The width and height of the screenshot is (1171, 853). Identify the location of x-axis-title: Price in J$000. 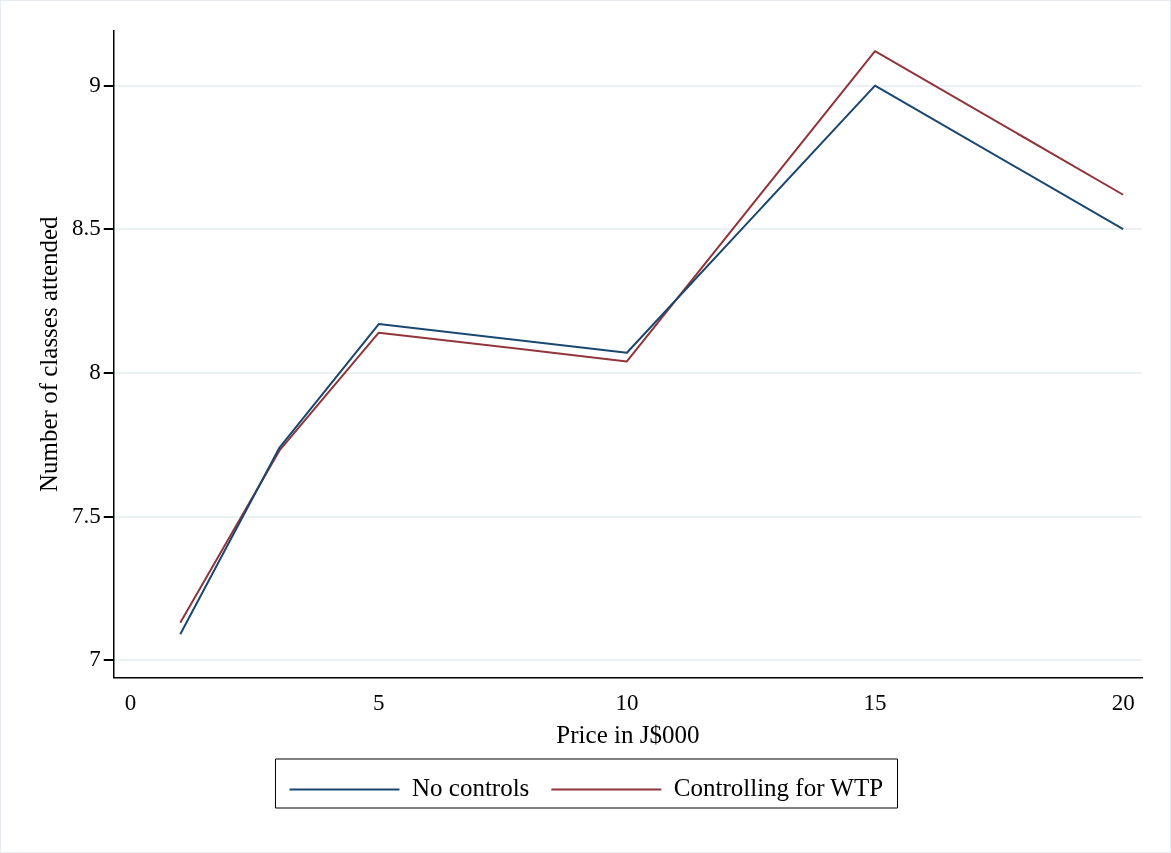
(628, 734).